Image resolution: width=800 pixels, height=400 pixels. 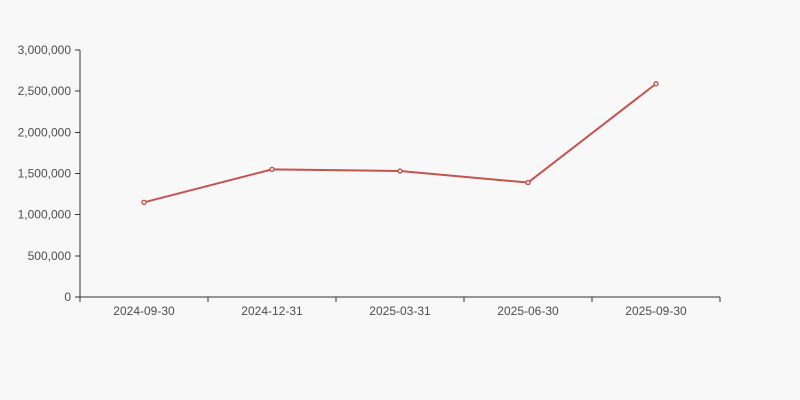 What do you see at coordinates (45, 132) in the screenshot?
I see `y-axis-label: 2,000,000` at bounding box center [45, 132].